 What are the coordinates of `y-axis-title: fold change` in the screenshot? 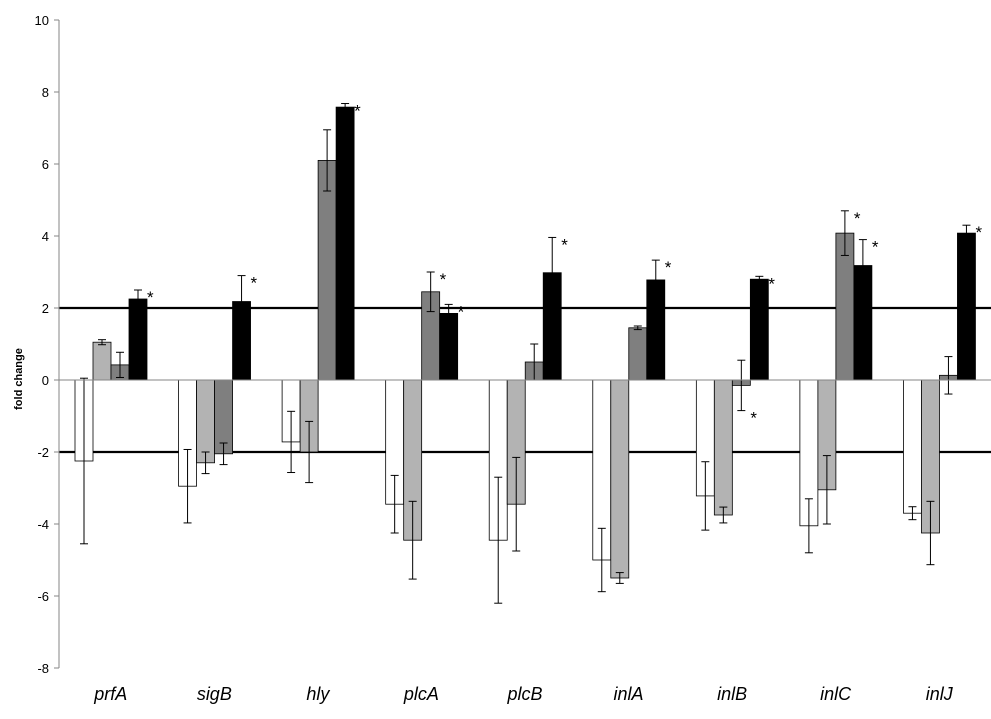 It's located at (19, 379).